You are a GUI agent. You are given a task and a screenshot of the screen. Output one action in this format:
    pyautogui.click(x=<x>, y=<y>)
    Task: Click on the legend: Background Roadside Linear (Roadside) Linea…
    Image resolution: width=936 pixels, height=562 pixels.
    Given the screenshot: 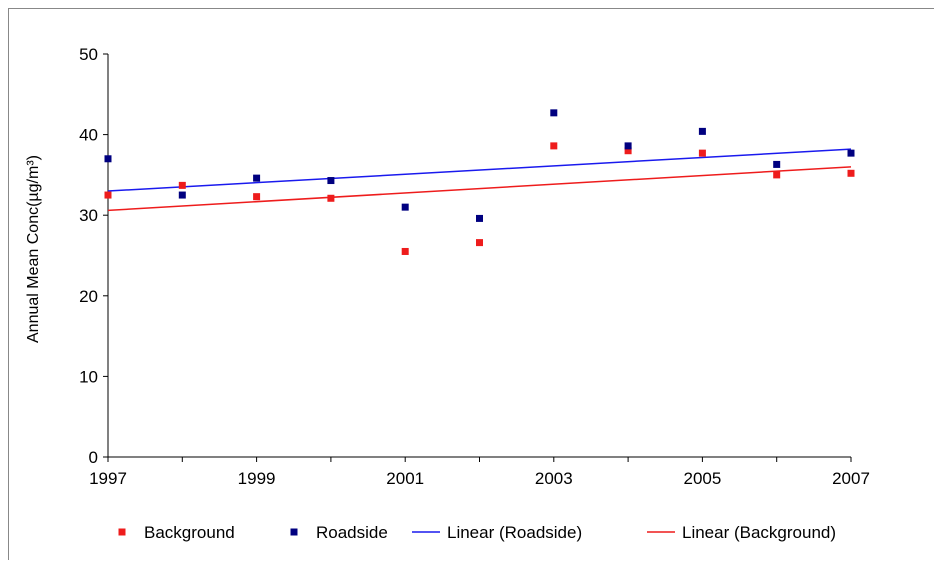 What is the action you would take?
    pyautogui.click(x=477, y=532)
    